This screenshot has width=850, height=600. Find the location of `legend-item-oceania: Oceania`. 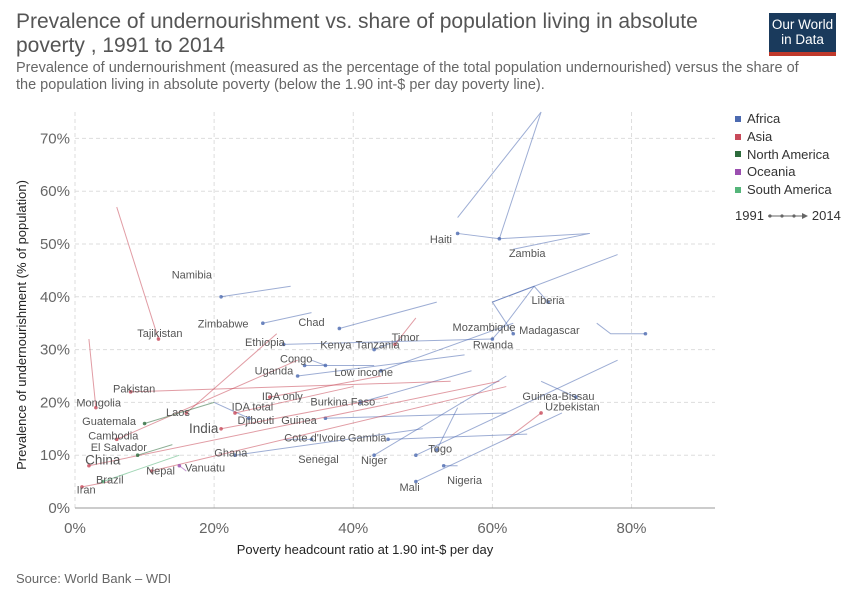

legend-item-oceania: Oceania is located at coordinates (783, 172).